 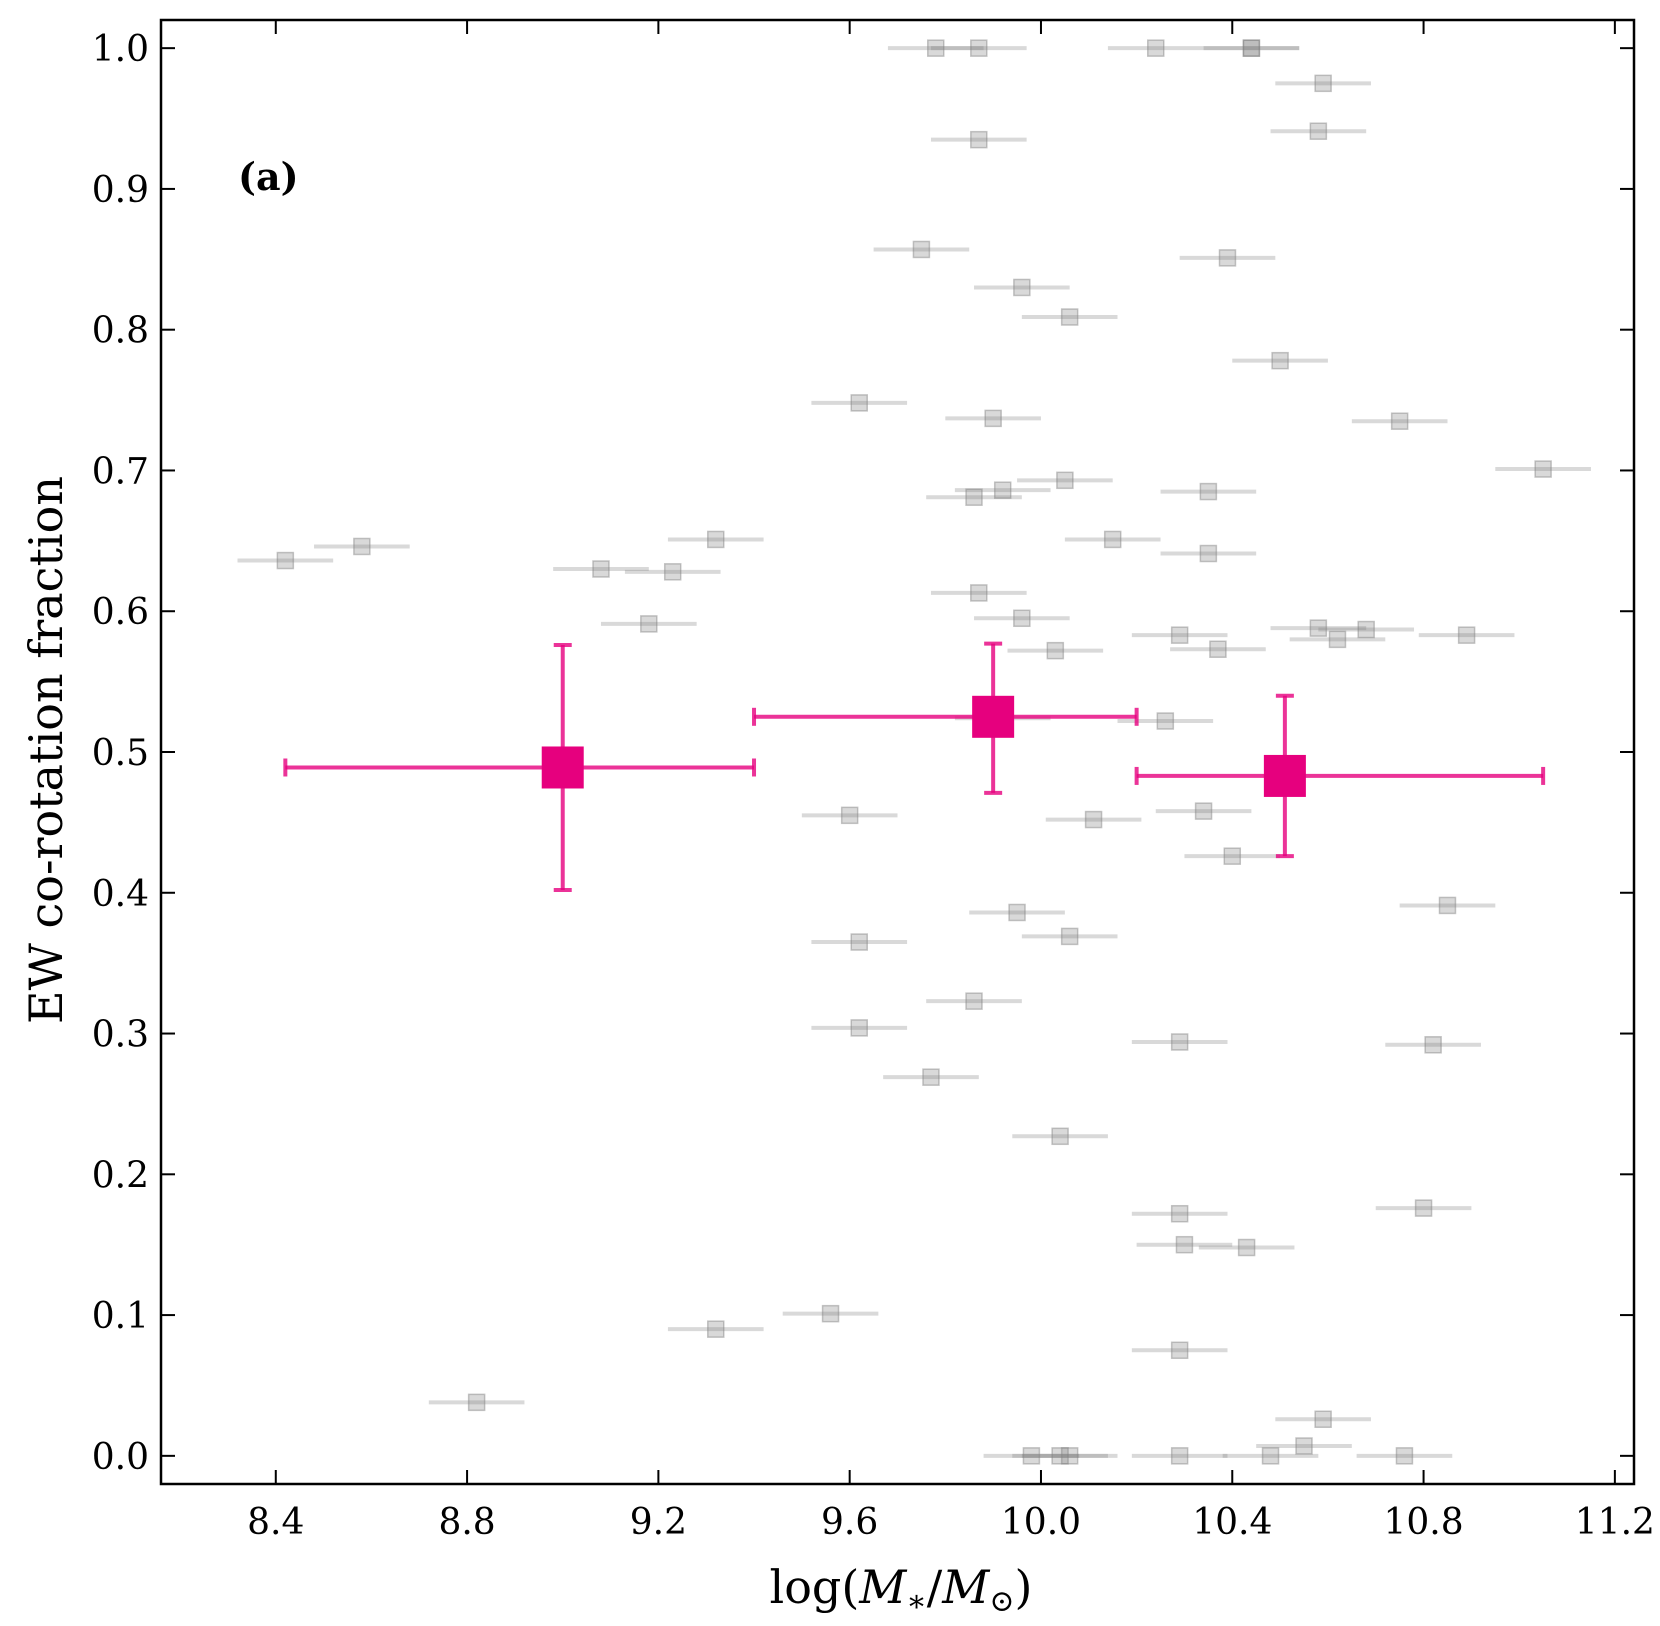 I want to click on y-tick-label: 0.3, so click(x=120, y=1035).